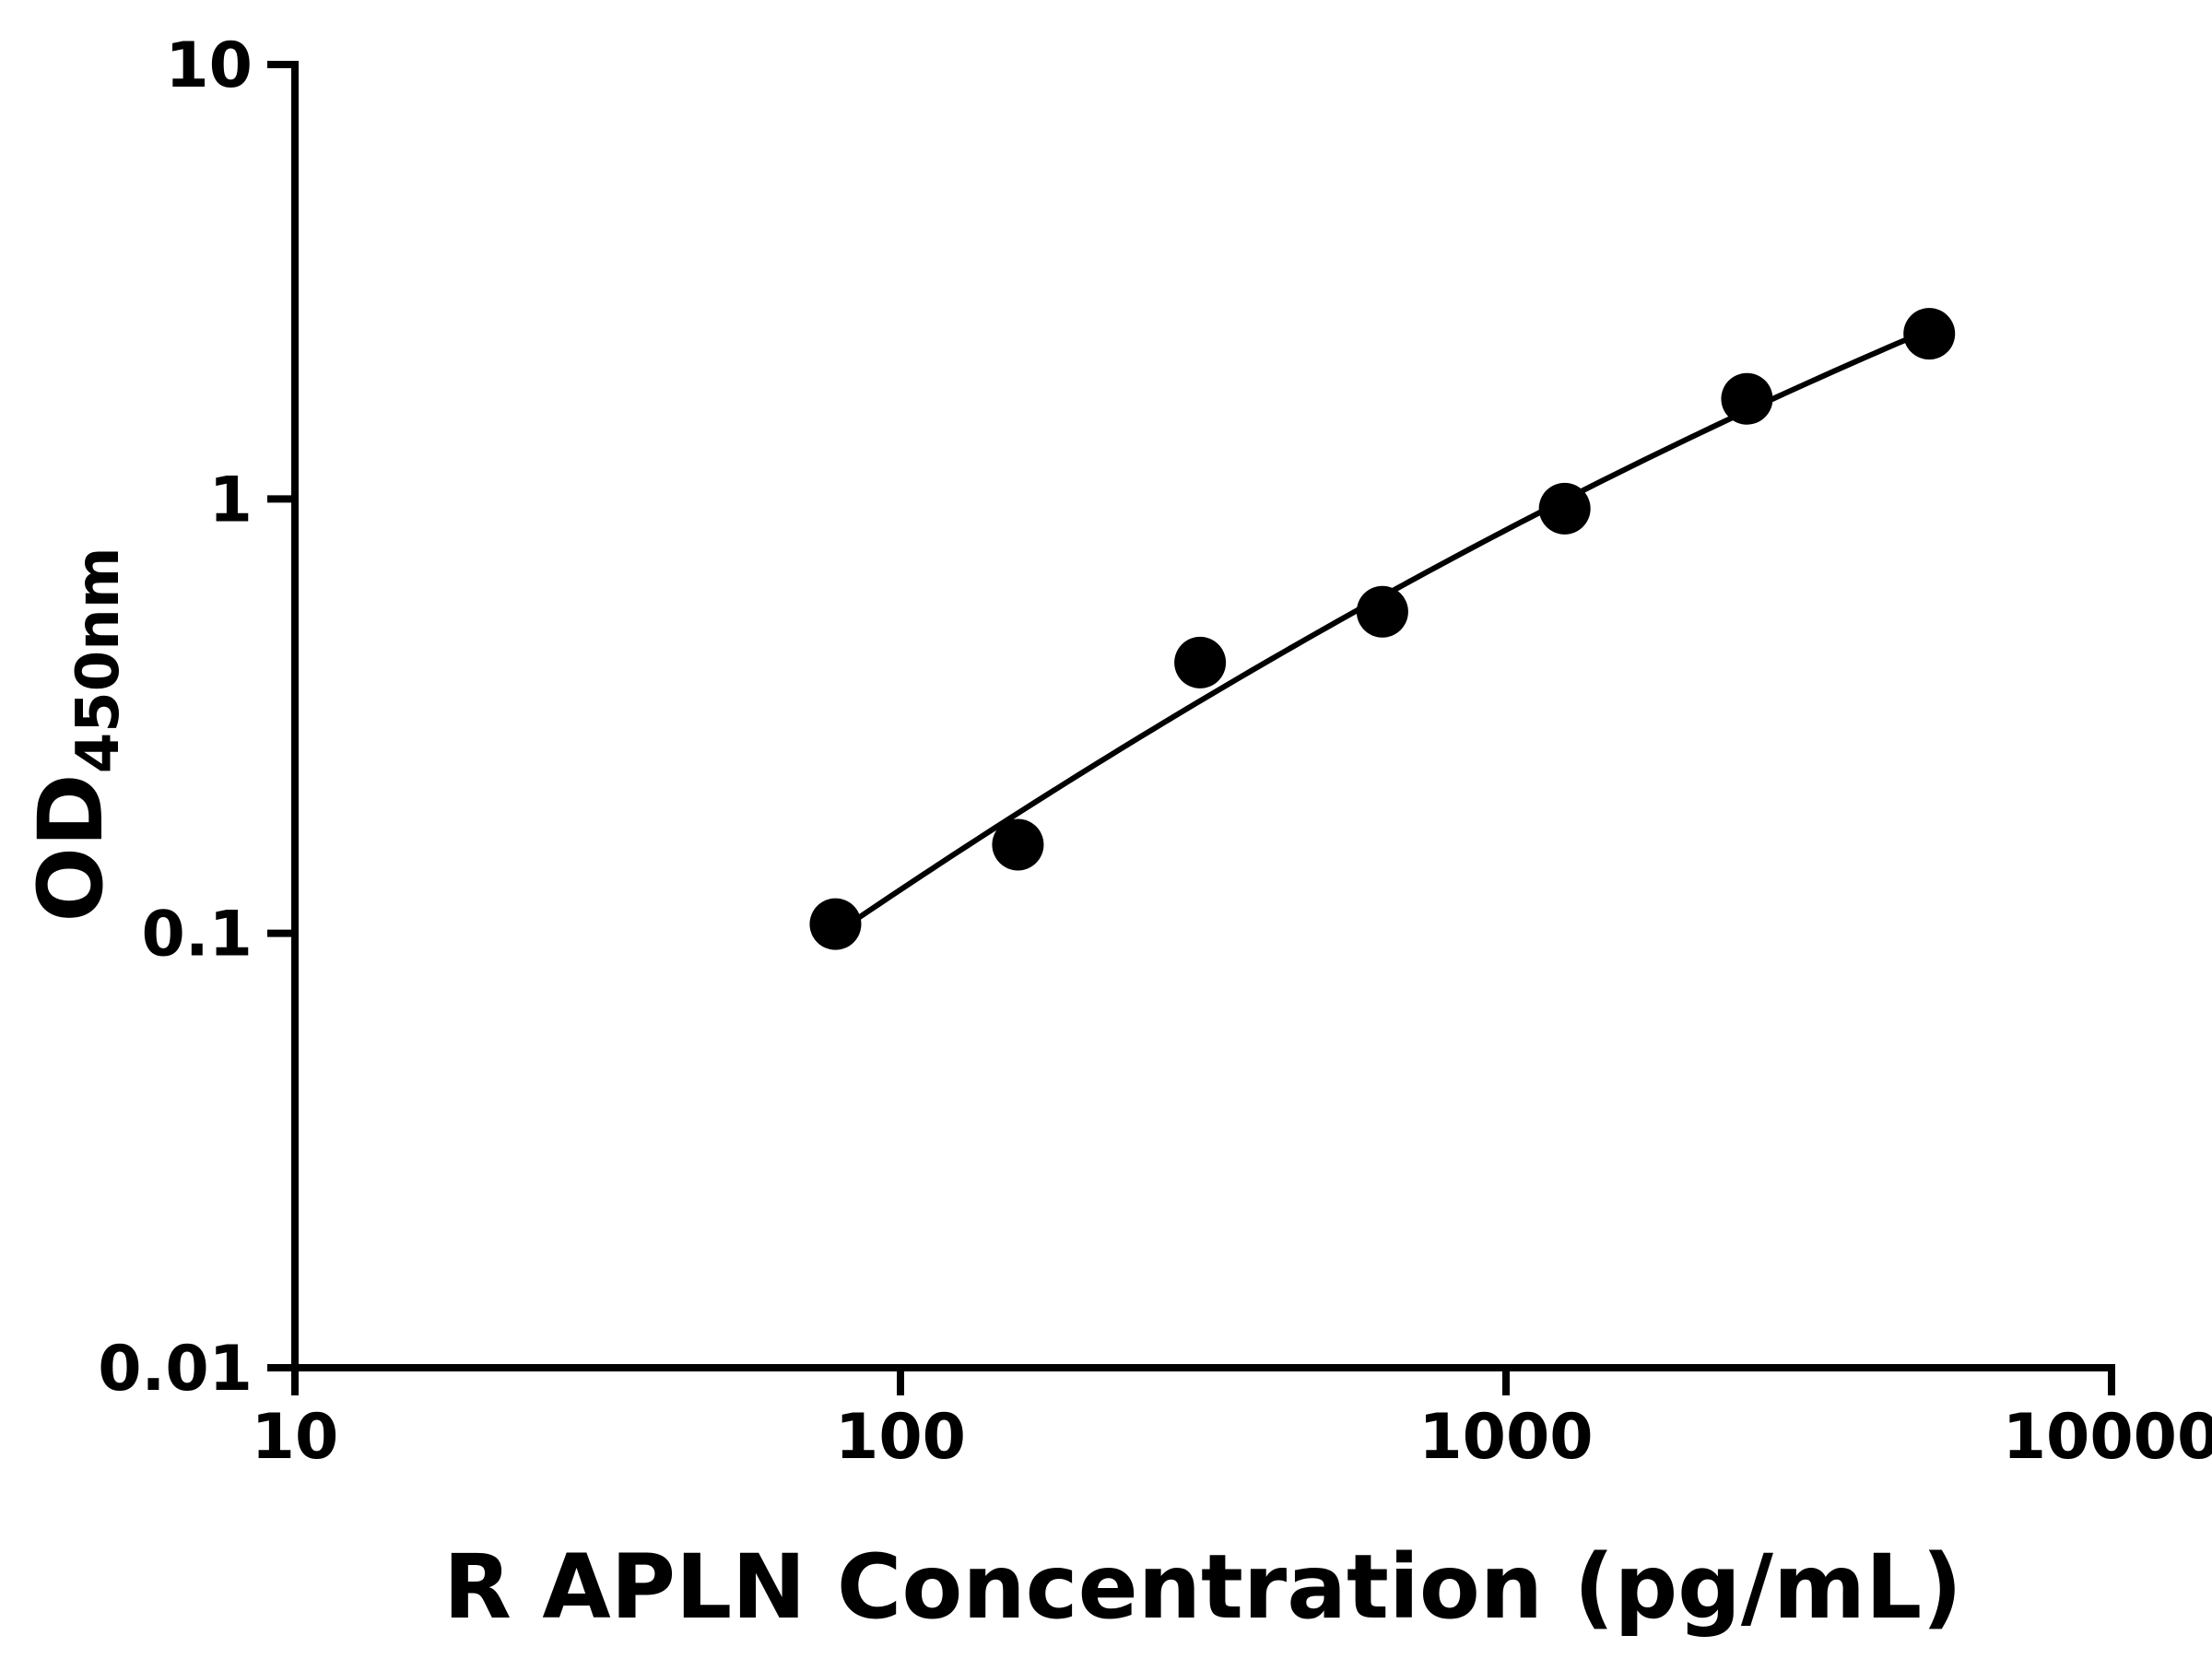 This screenshot has width=2212, height=1659. What do you see at coordinates (175, 1369) in the screenshot?
I see `y-axis-tick-label: 0.01` at bounding box center [175, 1369].